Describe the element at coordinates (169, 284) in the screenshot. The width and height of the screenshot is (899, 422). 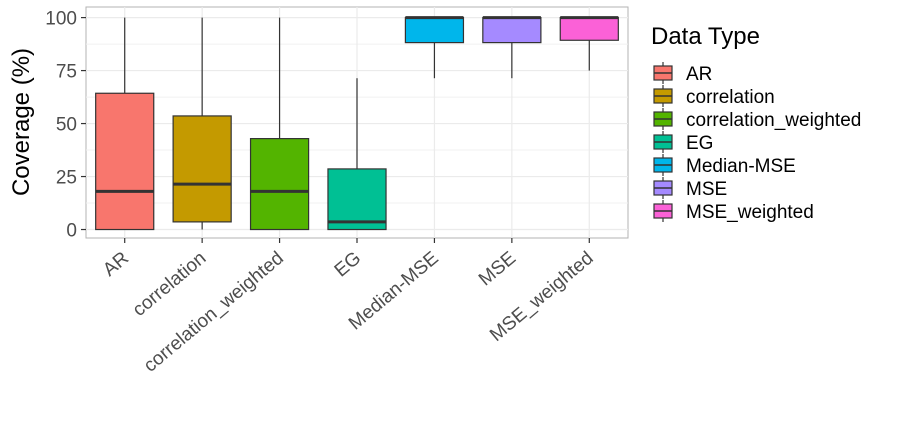
I see `x-tick-label: correlation` at that location.